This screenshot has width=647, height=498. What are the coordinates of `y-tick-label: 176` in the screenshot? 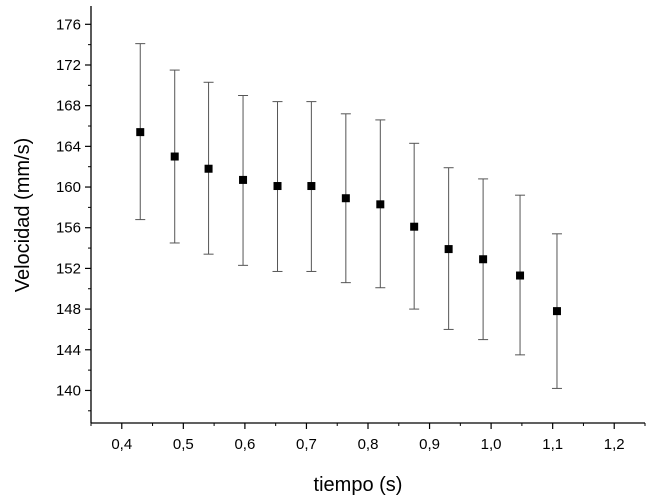 It's located at (68, 24).